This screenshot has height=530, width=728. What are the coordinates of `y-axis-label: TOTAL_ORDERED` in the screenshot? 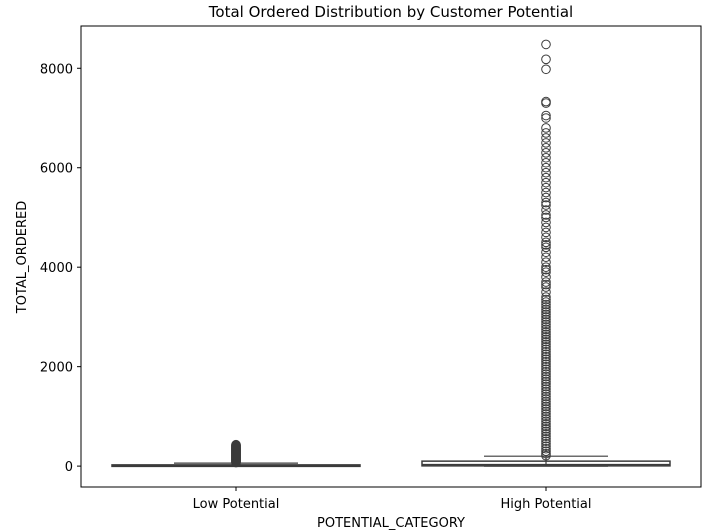 It's located at (22, 258).